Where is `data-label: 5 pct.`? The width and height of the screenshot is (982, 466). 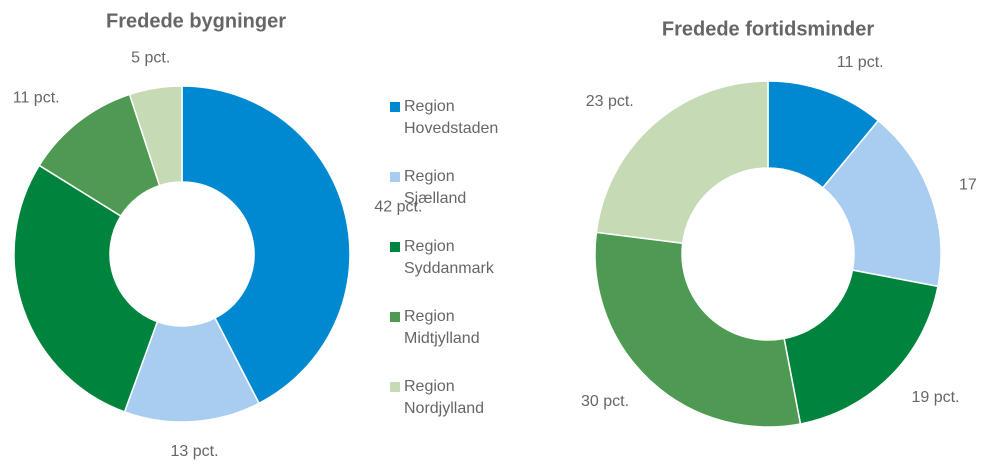 data-label: 5 pct. is located at coordinates (150, 58).